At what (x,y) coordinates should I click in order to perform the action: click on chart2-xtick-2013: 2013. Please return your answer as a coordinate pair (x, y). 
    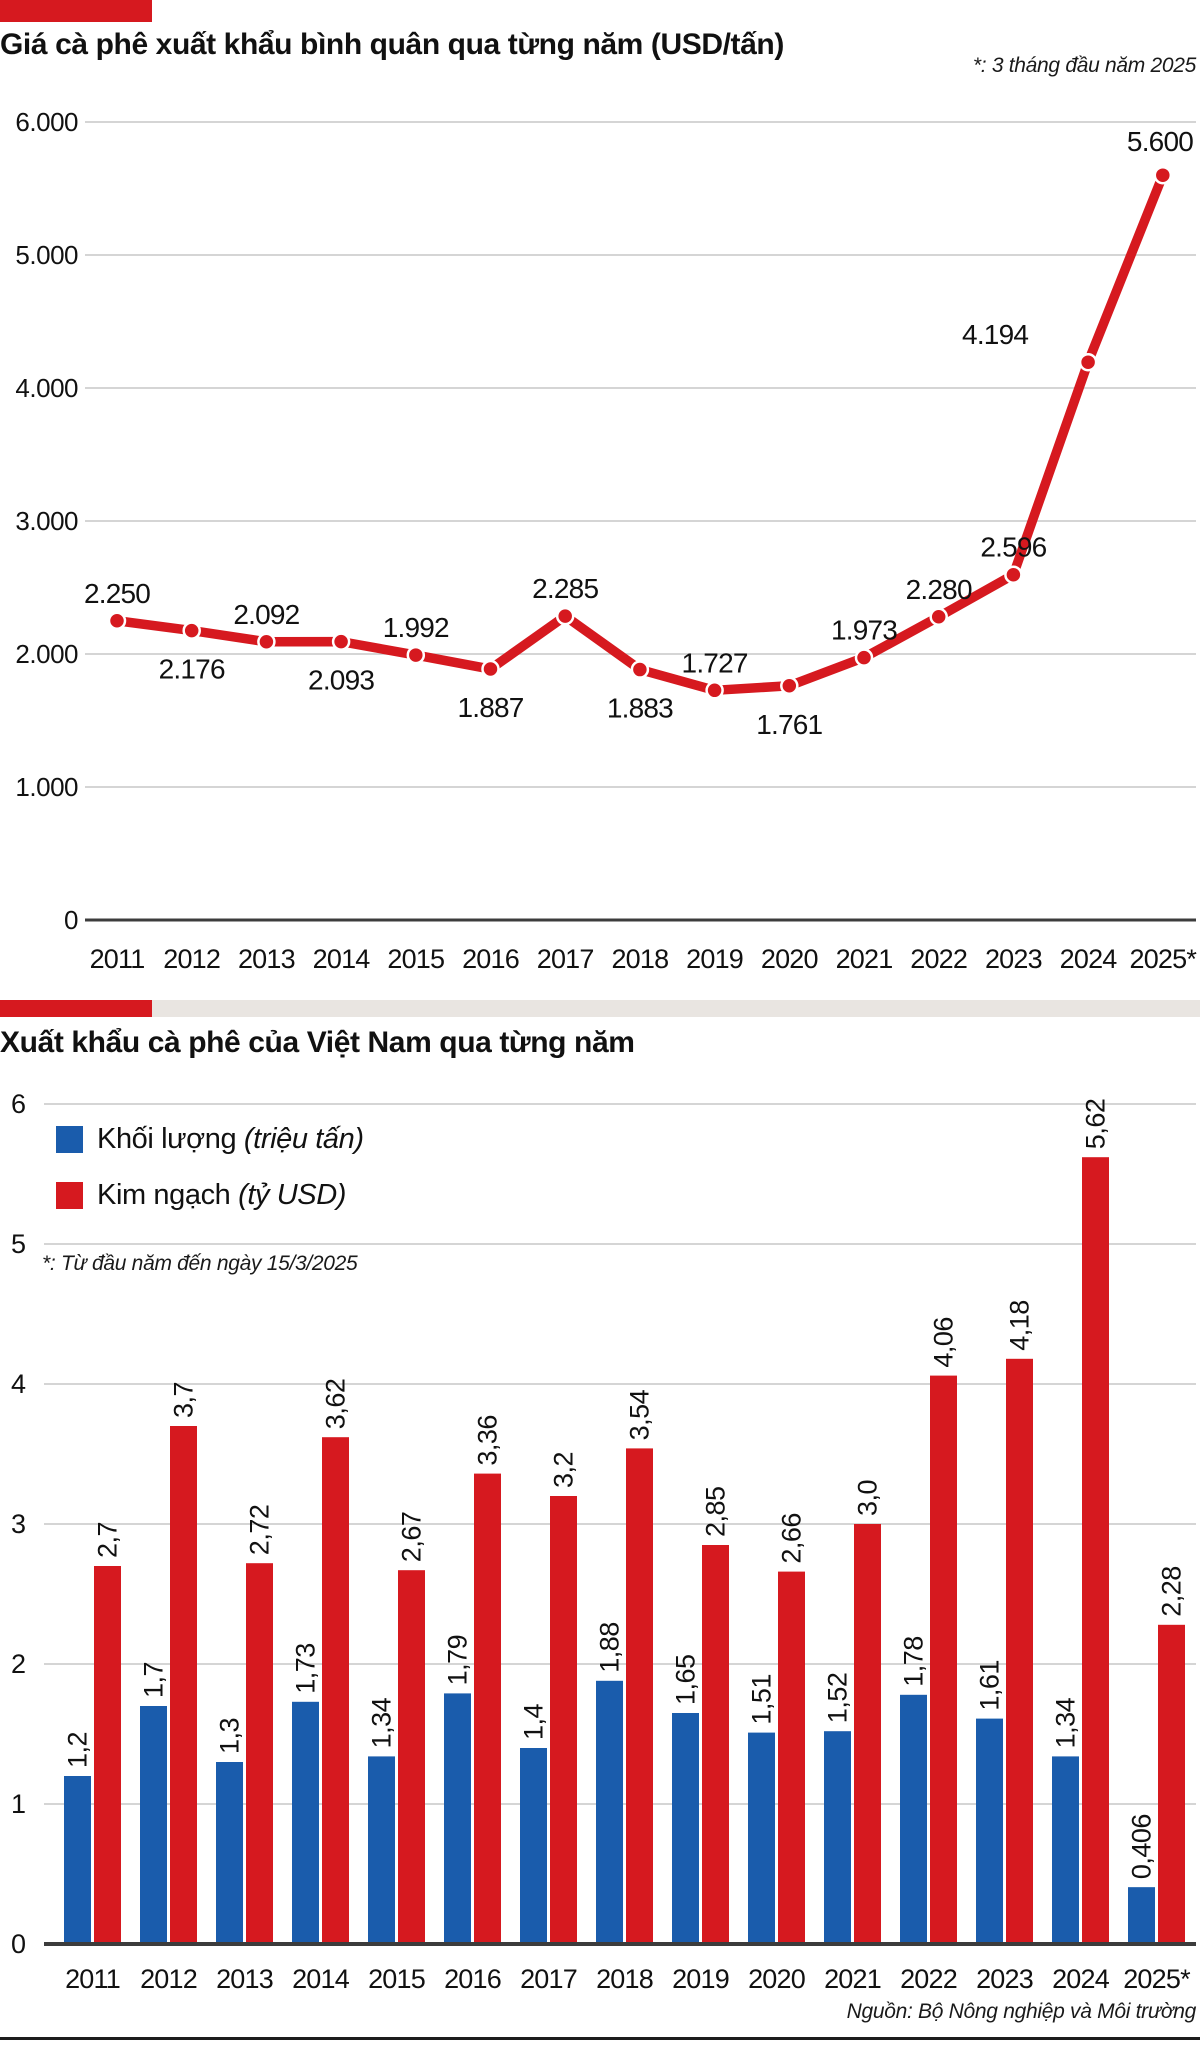
    Looking at the image, I should click on (244, 1979).